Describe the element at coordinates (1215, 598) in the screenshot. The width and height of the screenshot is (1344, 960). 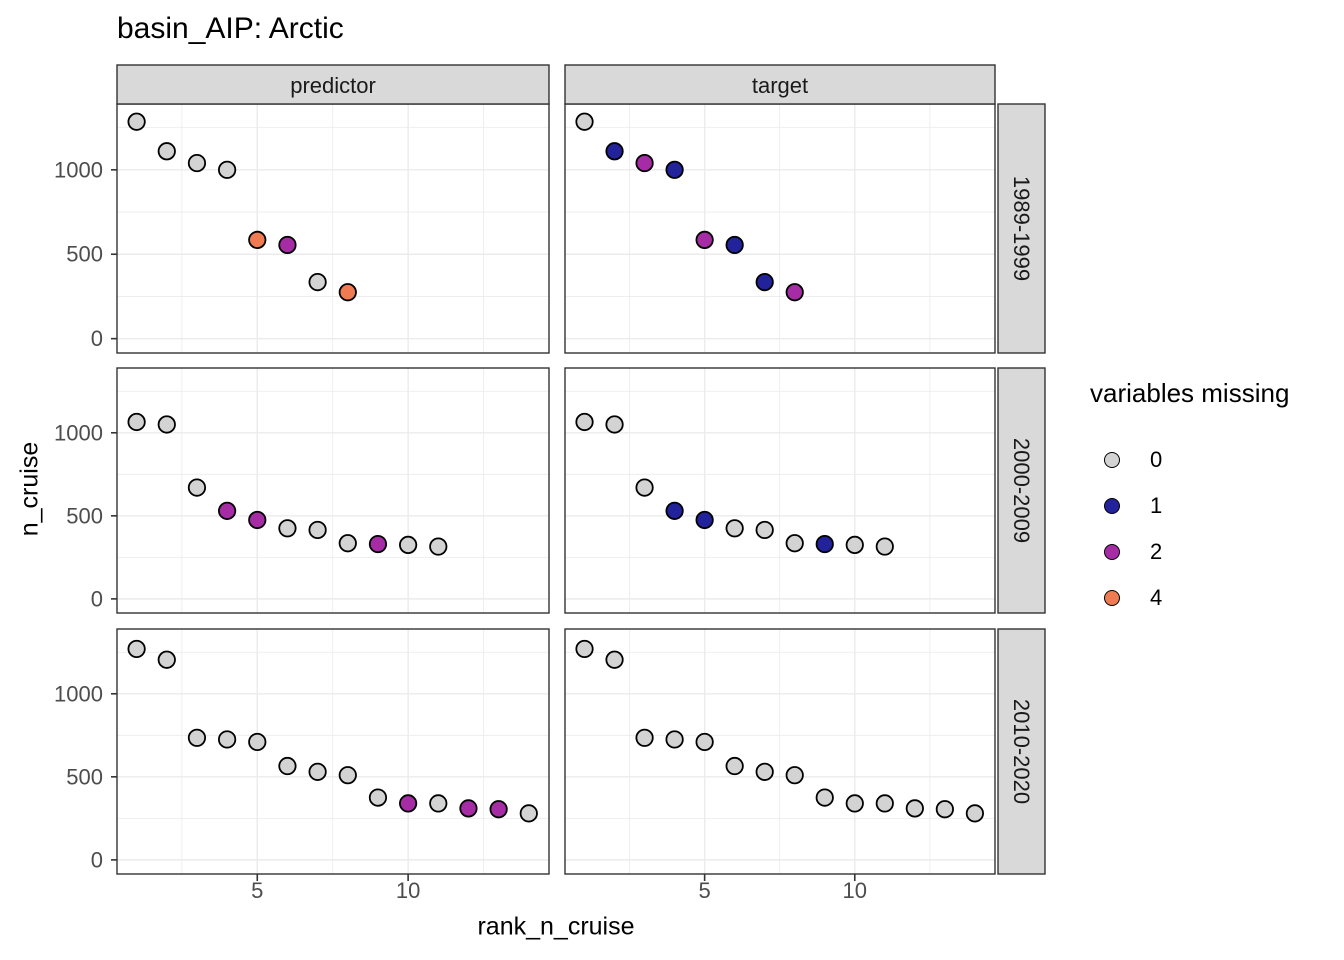
I see `legend-entry: 4` at that location.